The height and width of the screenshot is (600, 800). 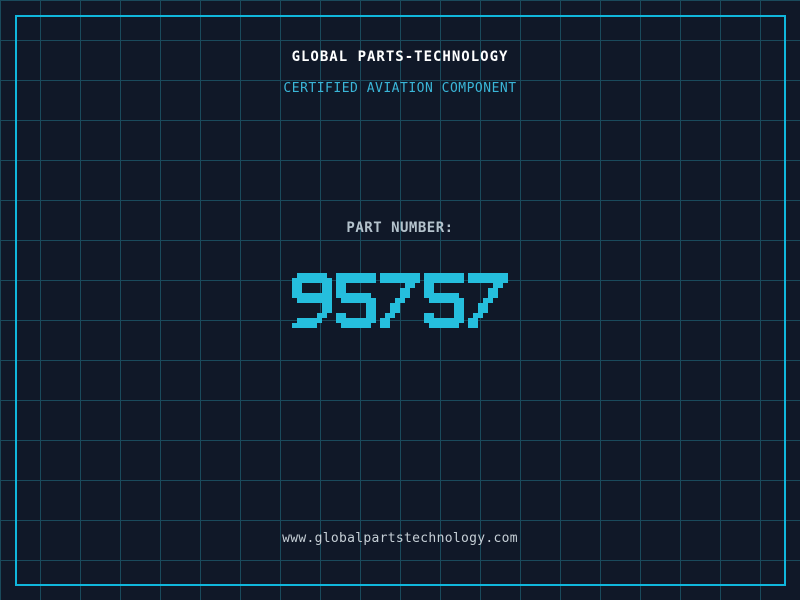 What do you see at coordinates (400, 538) in the screenshot?
I see `website-url: www.globalpartstechnology.com` at bounding box center [400, 538].